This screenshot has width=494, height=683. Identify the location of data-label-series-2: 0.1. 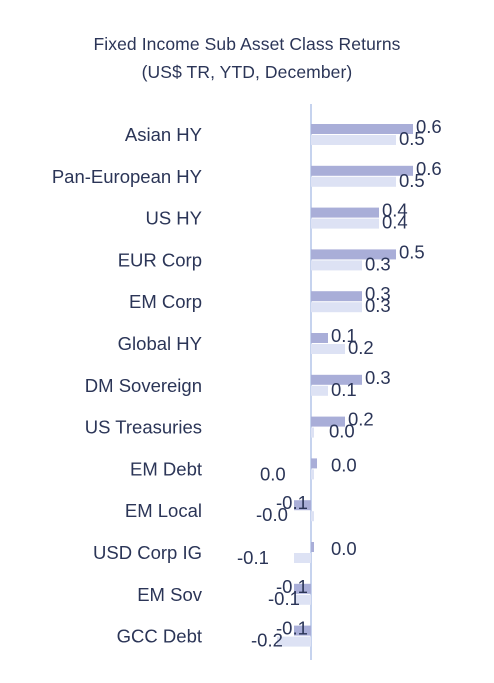
(344, 389).